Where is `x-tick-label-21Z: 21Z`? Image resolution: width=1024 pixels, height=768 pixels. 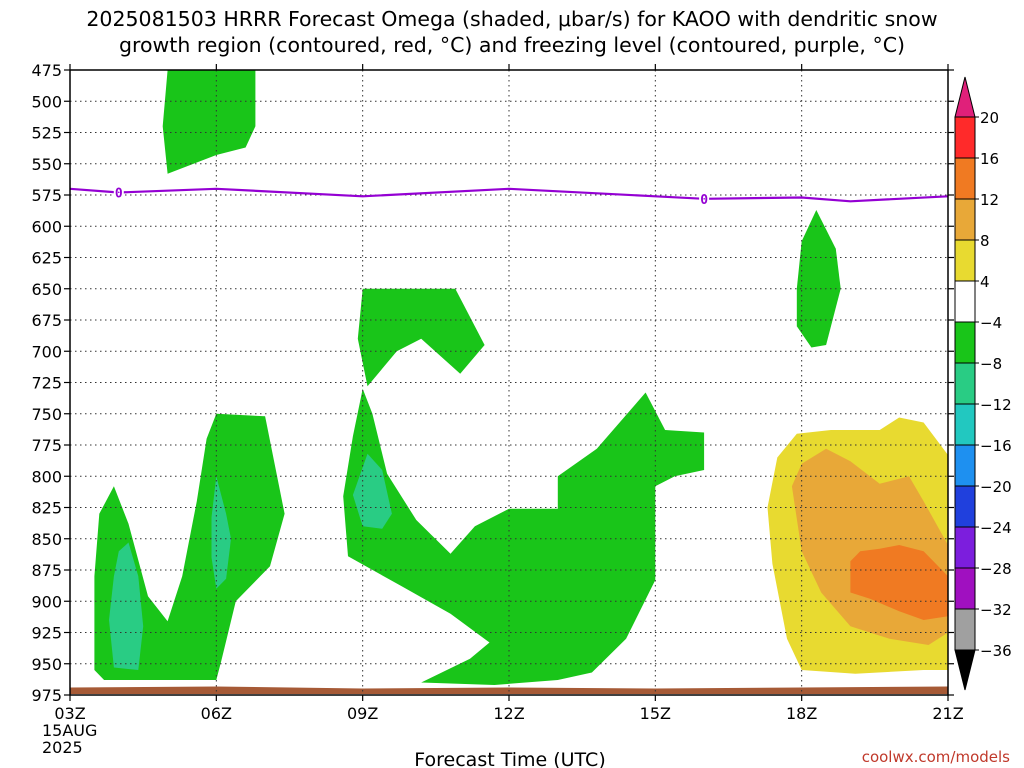 x-tick-label-21Z: 21Z is located at coordinates (947, 713).